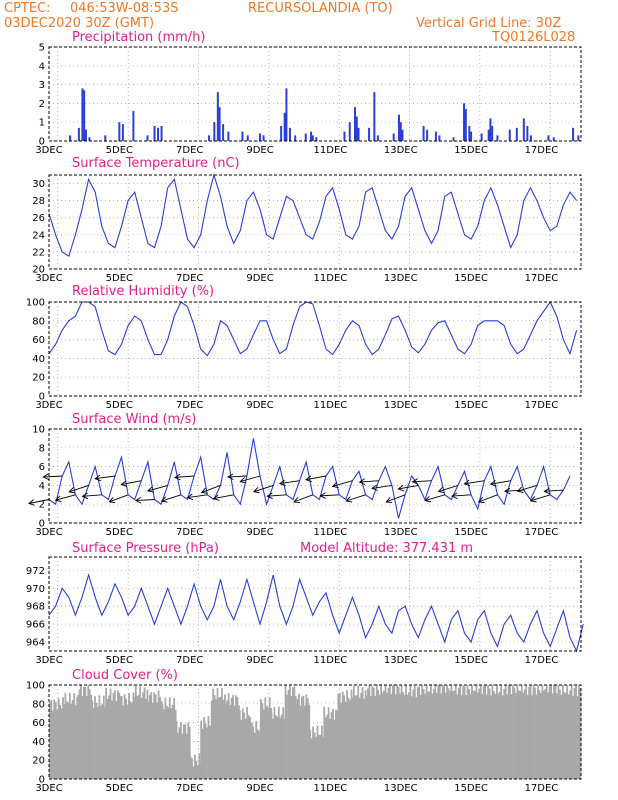 Image resolution: width=618 pixels, height=800 pixels. I want to click on x-tick-label: 13DEC, so click(401, 532).